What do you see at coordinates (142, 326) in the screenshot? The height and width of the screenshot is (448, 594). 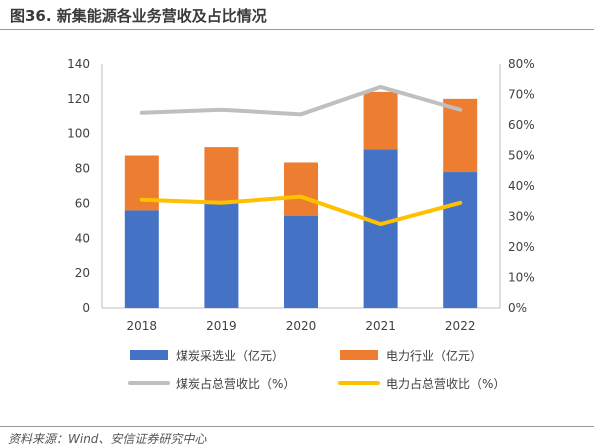 I see `x-tick-label: 2018` at bounding box center [142, 326].